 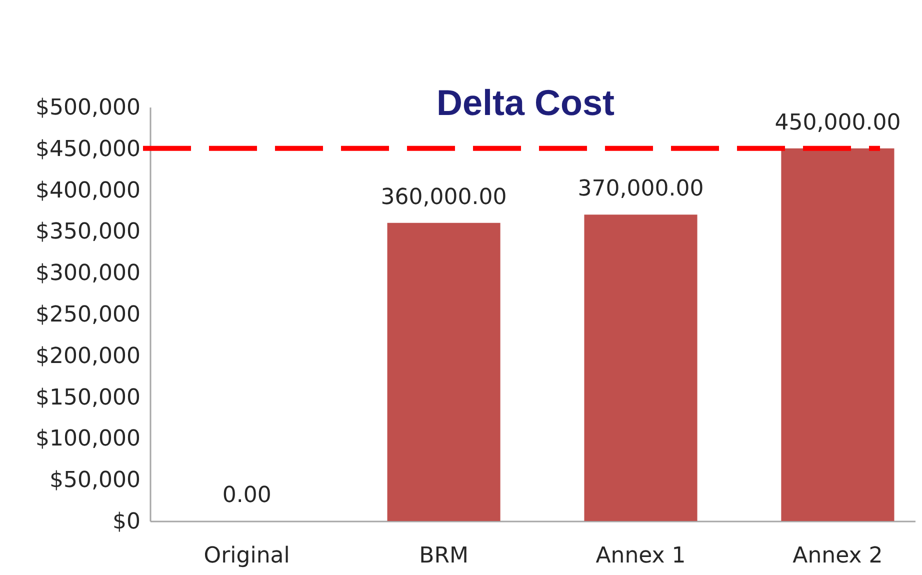 What do you see at coordinates (88, 108) in the screenshot?
I see `y-tick-label: $500,000` at bounding box center [88, 108].